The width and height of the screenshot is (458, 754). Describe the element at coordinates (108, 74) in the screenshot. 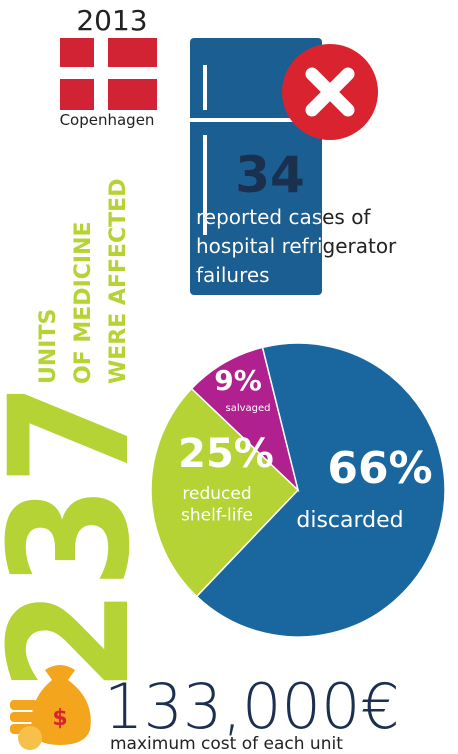

I see `flag` at that location.